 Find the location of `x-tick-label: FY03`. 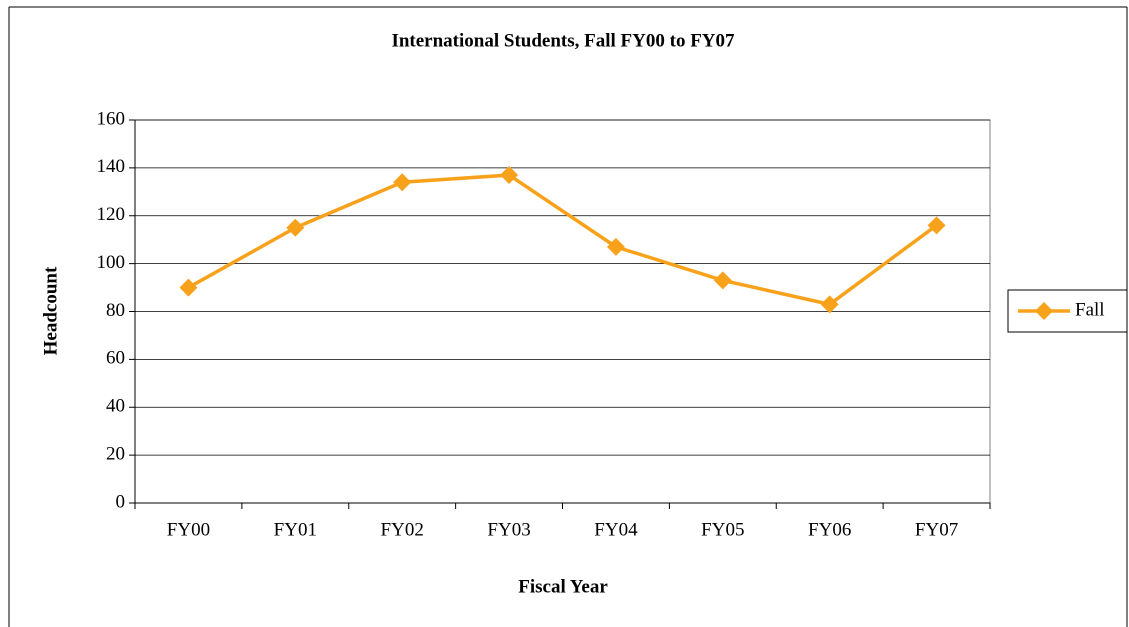

x-tick-label: FY03 is located at coordinates (508, 529).